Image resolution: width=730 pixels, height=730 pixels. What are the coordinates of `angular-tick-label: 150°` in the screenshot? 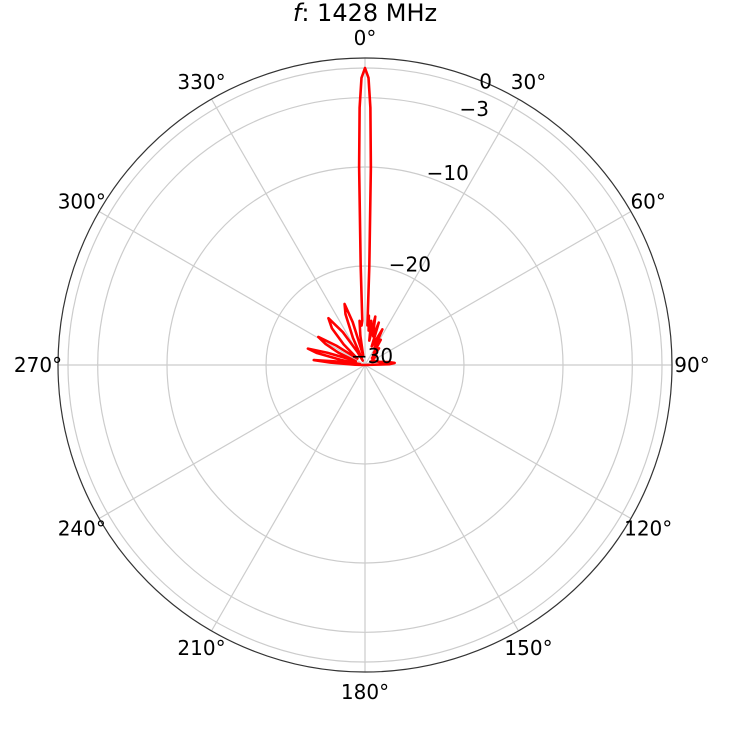 It's located at (528, 648).